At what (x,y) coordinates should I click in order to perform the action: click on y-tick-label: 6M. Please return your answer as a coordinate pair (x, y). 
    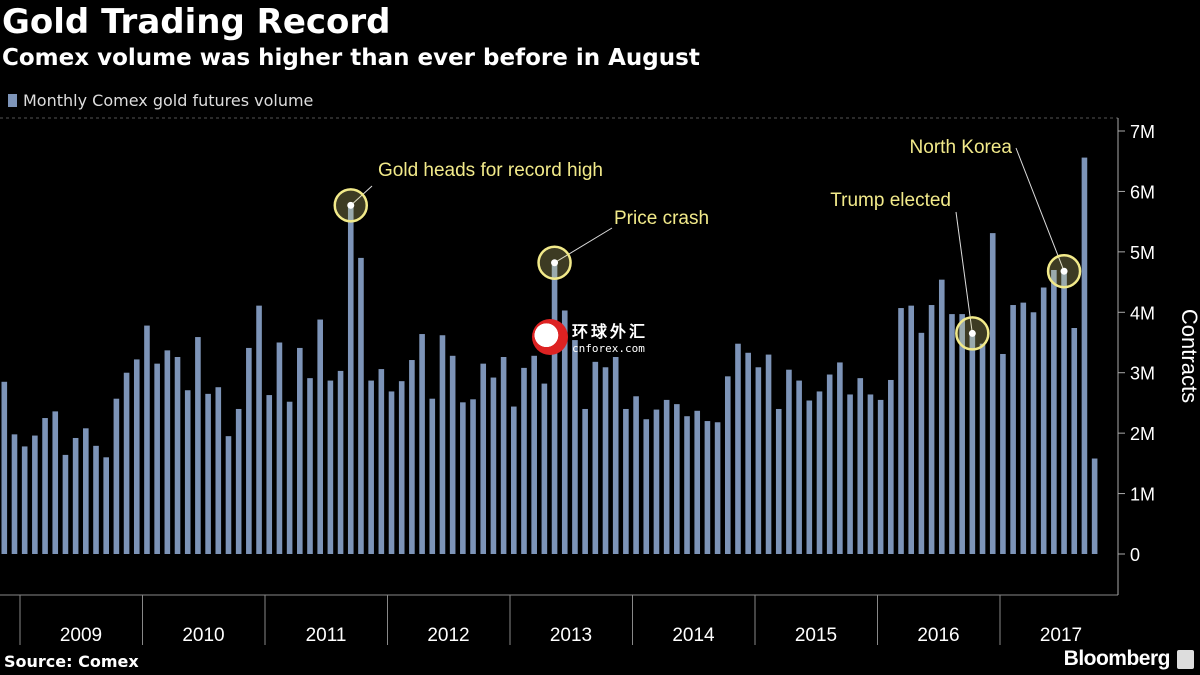
    Looking at the image, I should click on (1142, 192).